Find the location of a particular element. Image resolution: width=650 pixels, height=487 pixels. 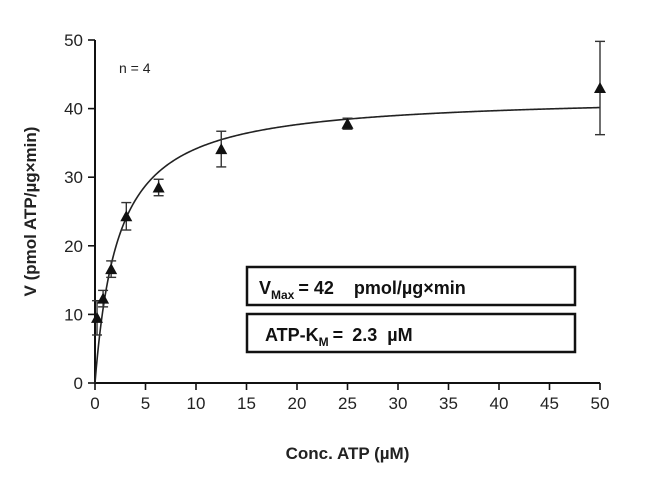

x-tick-label: 50 is located at coordinates (600, 403).